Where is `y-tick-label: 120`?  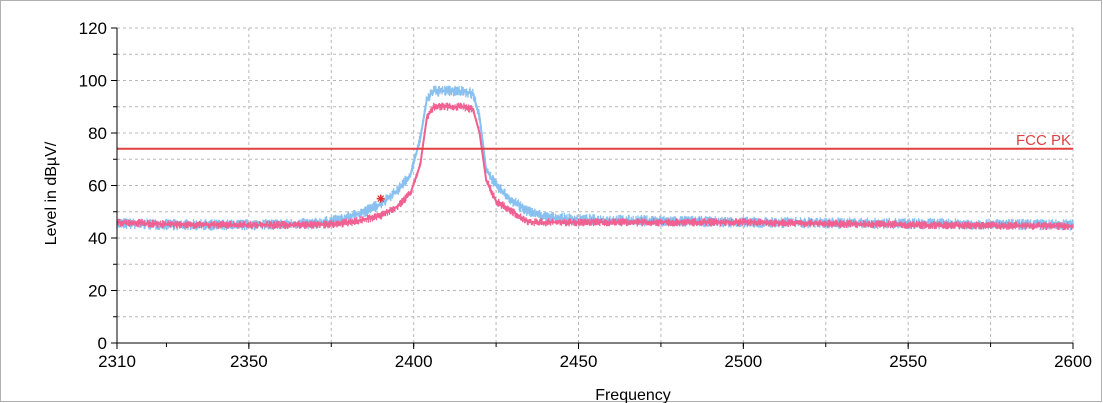
y-tick-label: 120 is located at coordinates (93, 28).